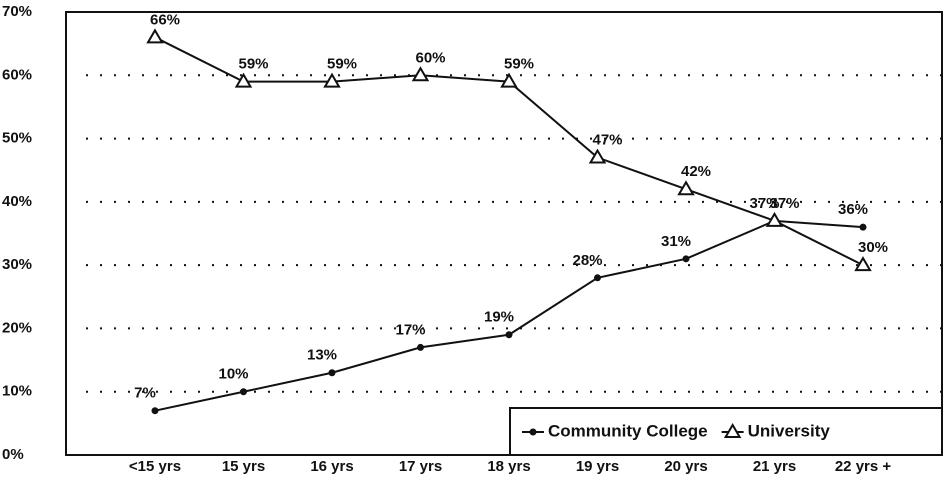 Image resolution: width=944 pixels, height=481 pixels. What do you see at coordinates (774, 466) in the screenshot?
I see `x-tick-label: 21 yrs` at bounding box center [774, 466].